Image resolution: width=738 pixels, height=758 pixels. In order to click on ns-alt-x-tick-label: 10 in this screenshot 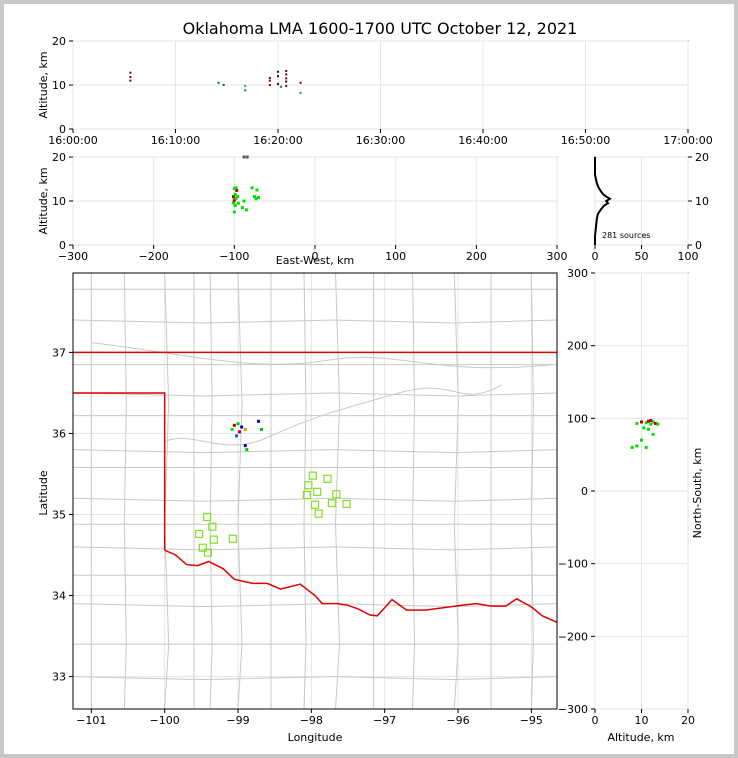, I will do `click(642, 720)`.